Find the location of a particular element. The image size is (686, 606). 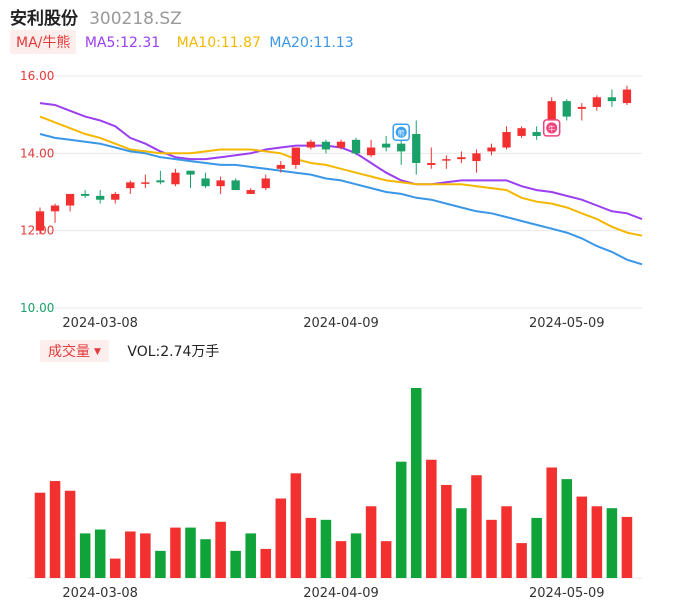

y-tick-label: 16.00 is located at coordinates (37, 76).